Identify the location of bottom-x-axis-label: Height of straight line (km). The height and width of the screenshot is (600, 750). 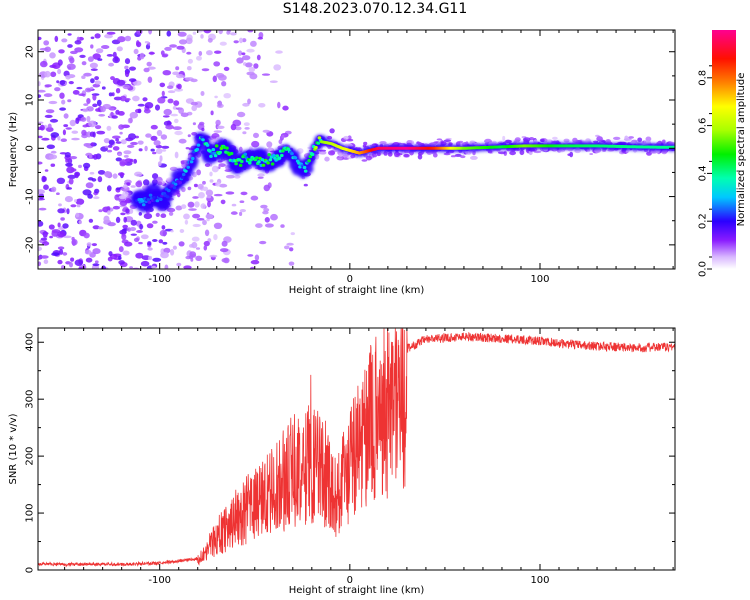
(357, 590).